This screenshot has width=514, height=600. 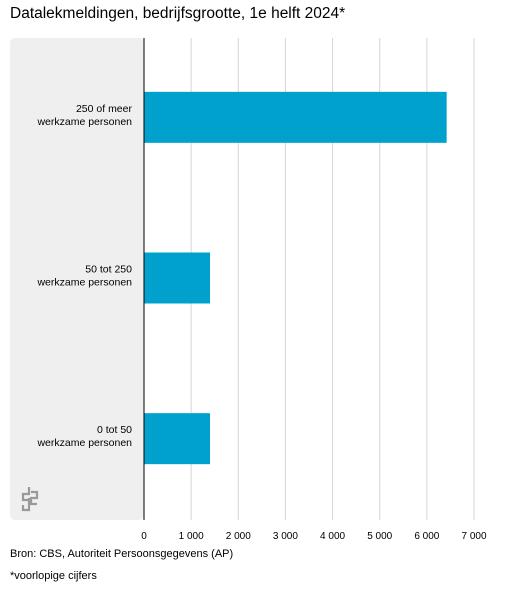 I want to click on category-label: 50 tot 250 werkzame personen, so click(x=84, y=276).